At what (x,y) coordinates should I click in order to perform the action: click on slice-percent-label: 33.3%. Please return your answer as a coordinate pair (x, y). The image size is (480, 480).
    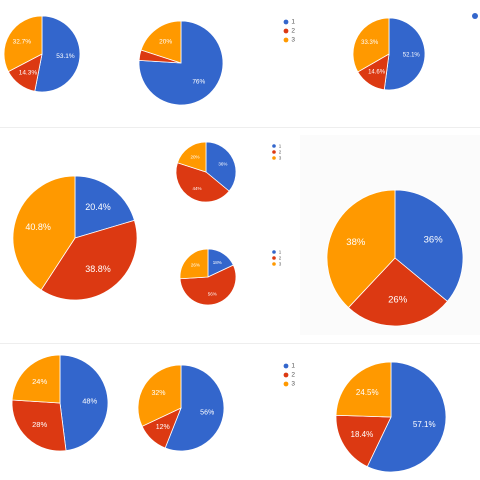
    Looking at the image, I should click on (370, 43).